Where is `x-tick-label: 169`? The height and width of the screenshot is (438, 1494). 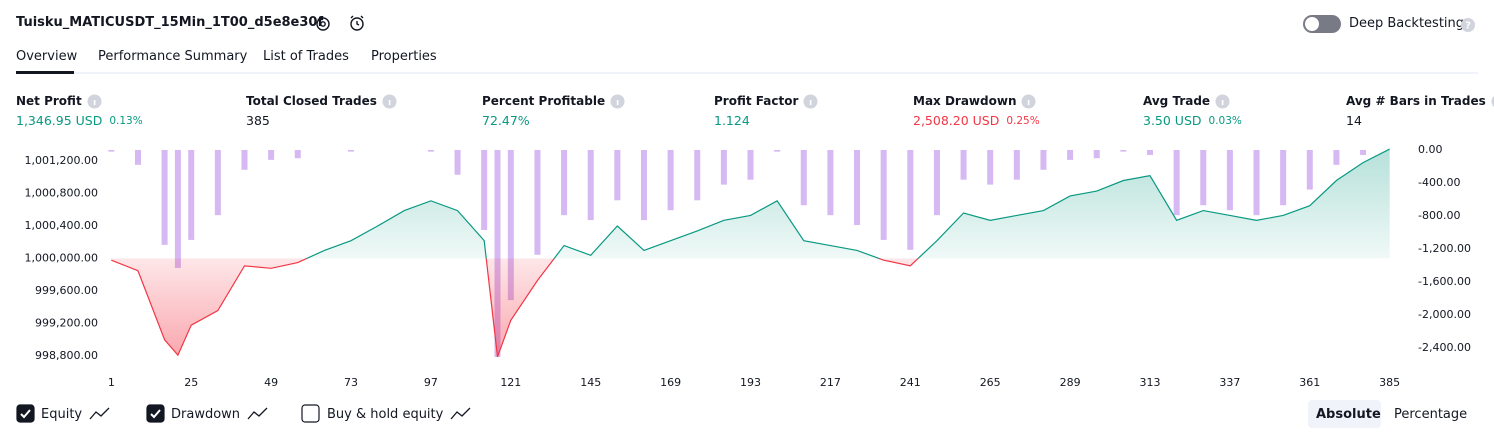 x-tick-label: 169 is located at coordinates (670, 382).